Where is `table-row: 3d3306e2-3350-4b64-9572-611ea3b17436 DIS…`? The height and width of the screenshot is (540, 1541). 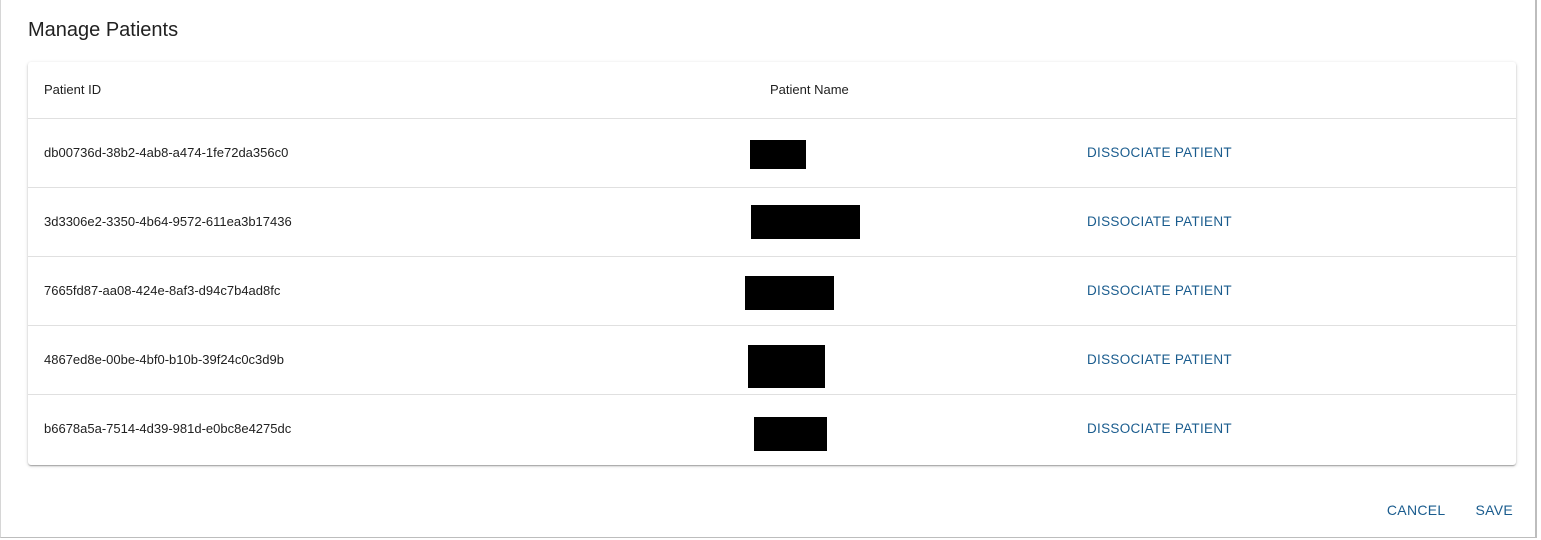 table-row: 3d3306e2-3350-4b64-9572-611ea3b17436 DIS… is located at coordinates (772, 222).